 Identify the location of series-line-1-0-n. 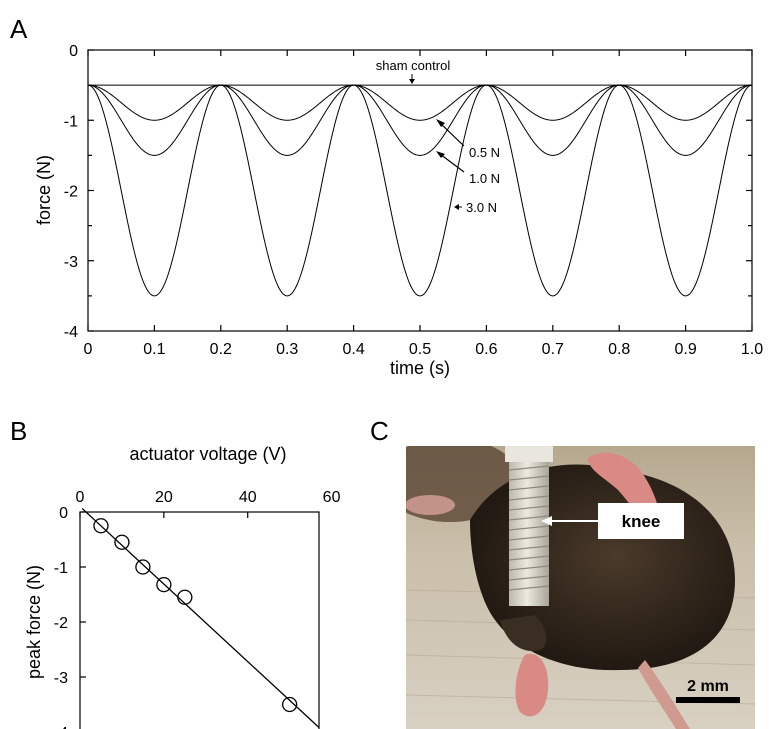
(420, 120).